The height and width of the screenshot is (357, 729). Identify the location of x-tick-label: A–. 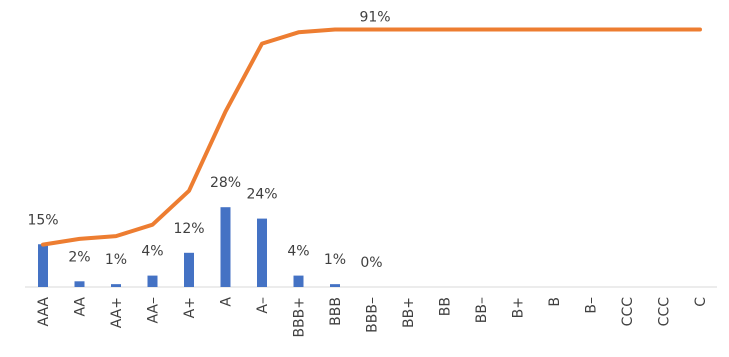
(263, 305).